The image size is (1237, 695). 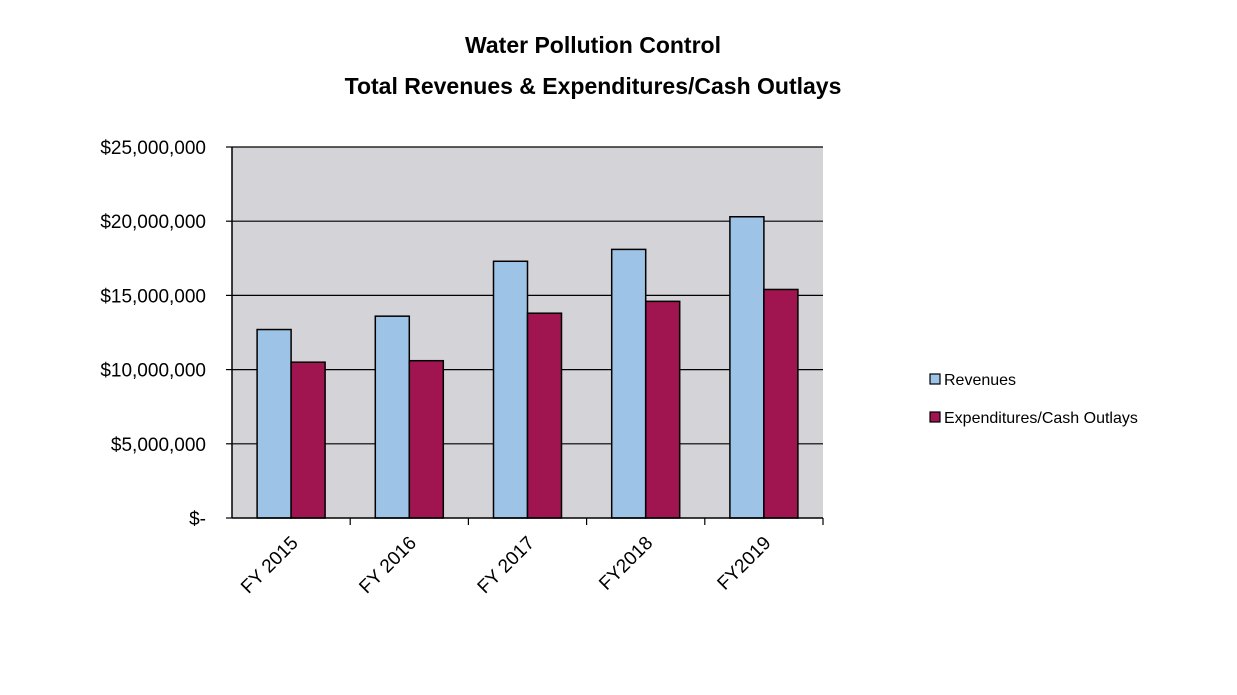 What do you see at coordinates (153, 148) in the screenshot?
I see `y-tick-label: $25,000,000` at bounding box center [153, 148].